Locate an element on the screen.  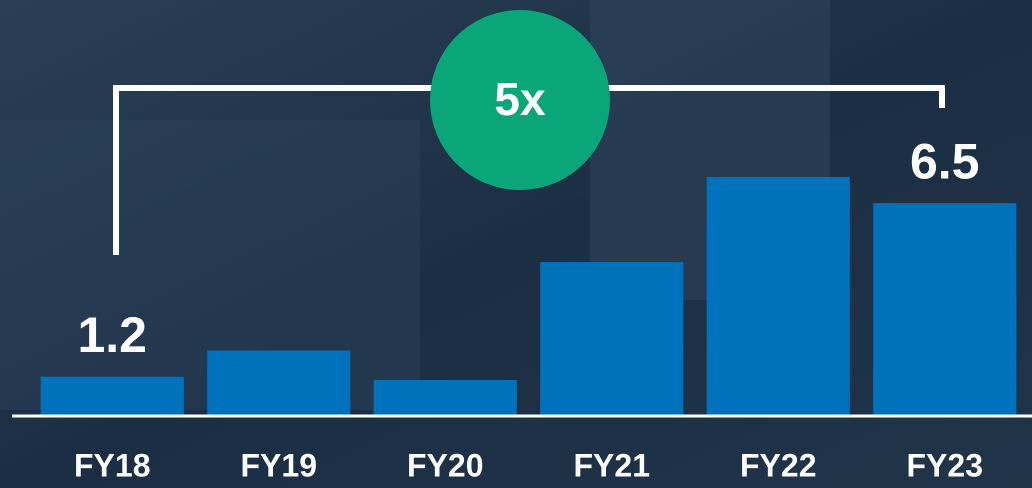
x-tick-label: FY18 is located at coordinates (112, 465).